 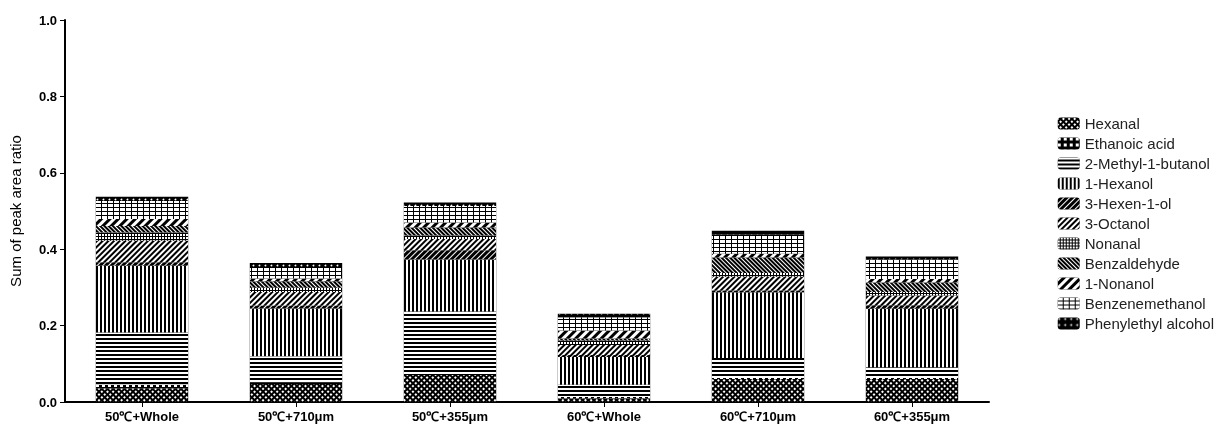 I want to click on x-tick-label: 50℃+710μm, so click(x=296, y=416).